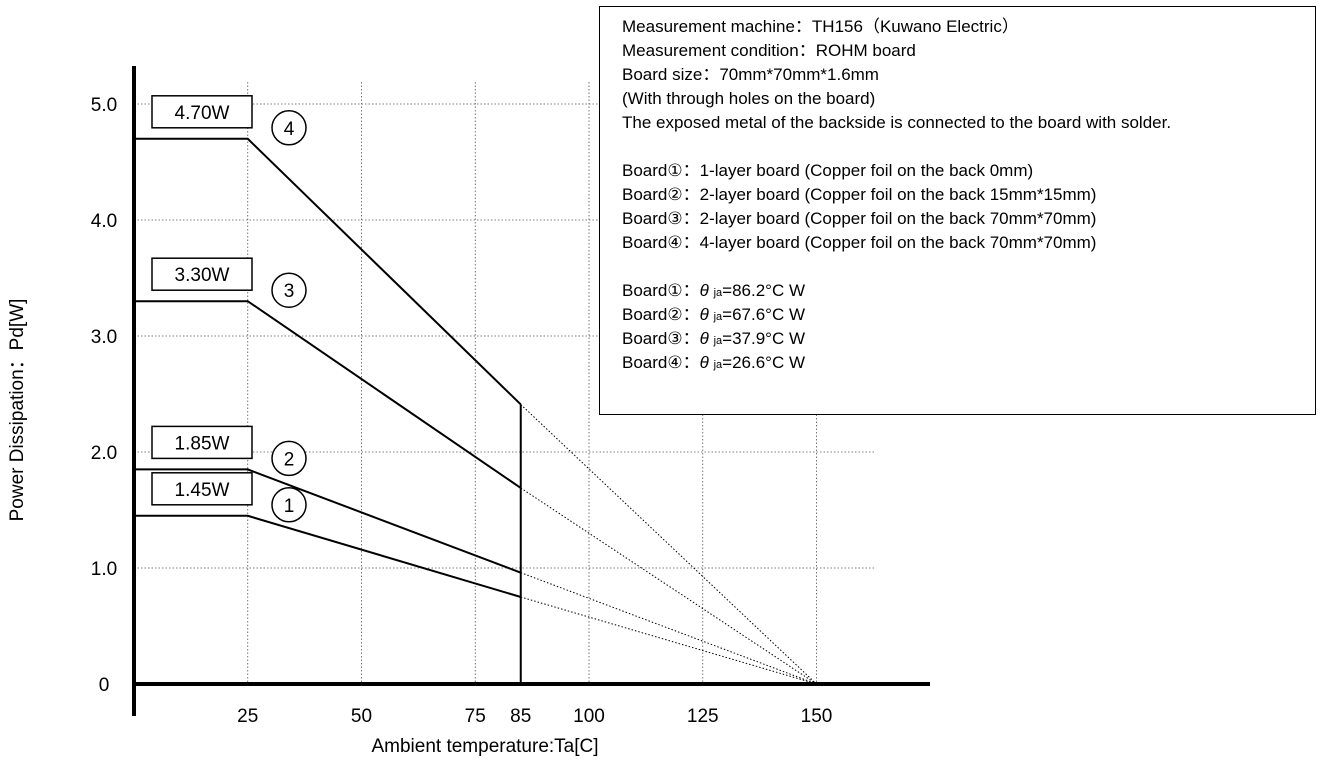 Image resolution: width=1322 pixels, height=765 pixels. Describe the element at coordinates (104, 105) in the screenshot. I see `y-tick-label: 5.0` at that location.